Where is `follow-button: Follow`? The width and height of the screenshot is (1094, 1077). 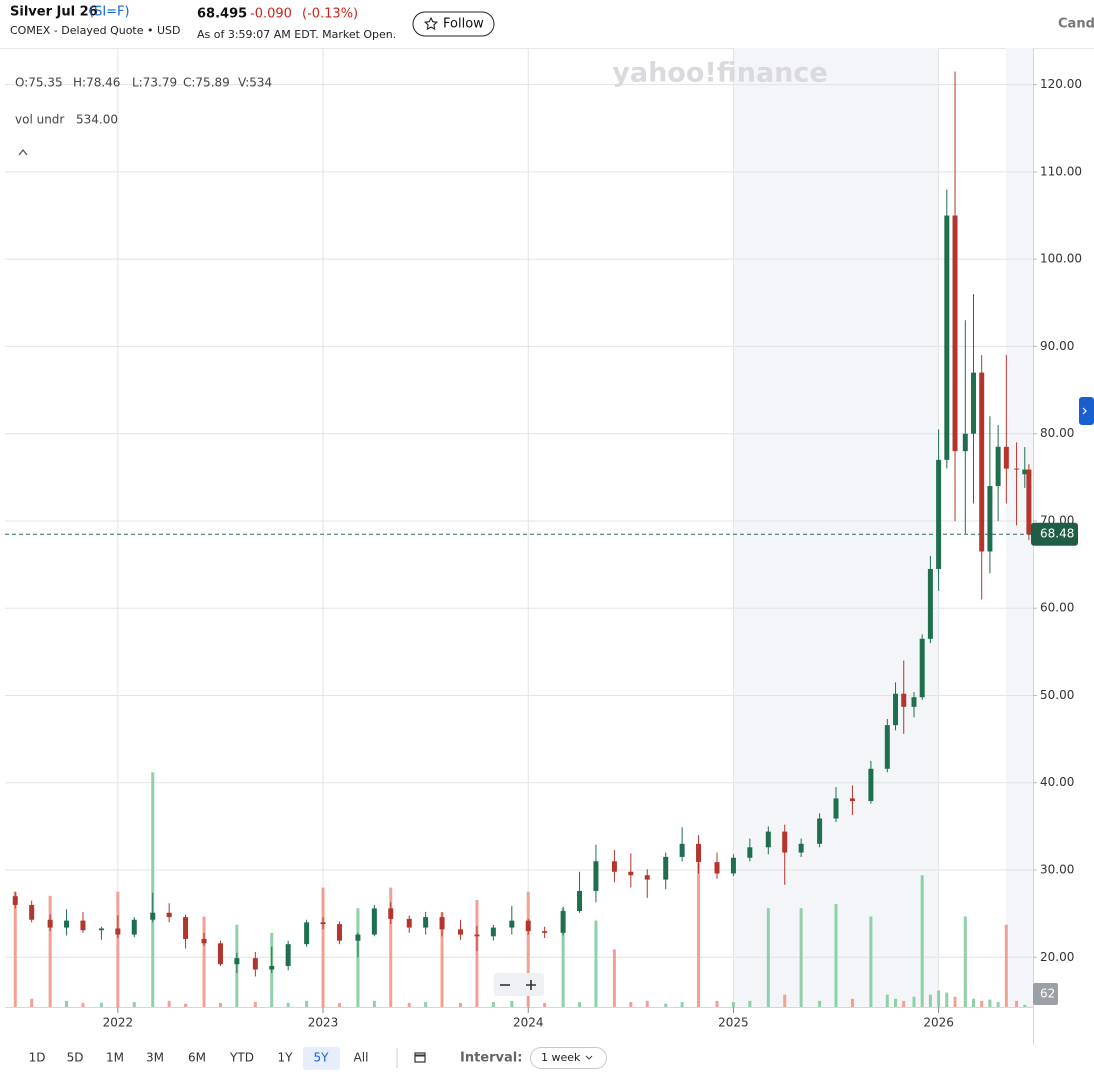
follow-button: Follow is located at coordinates (453, 24).